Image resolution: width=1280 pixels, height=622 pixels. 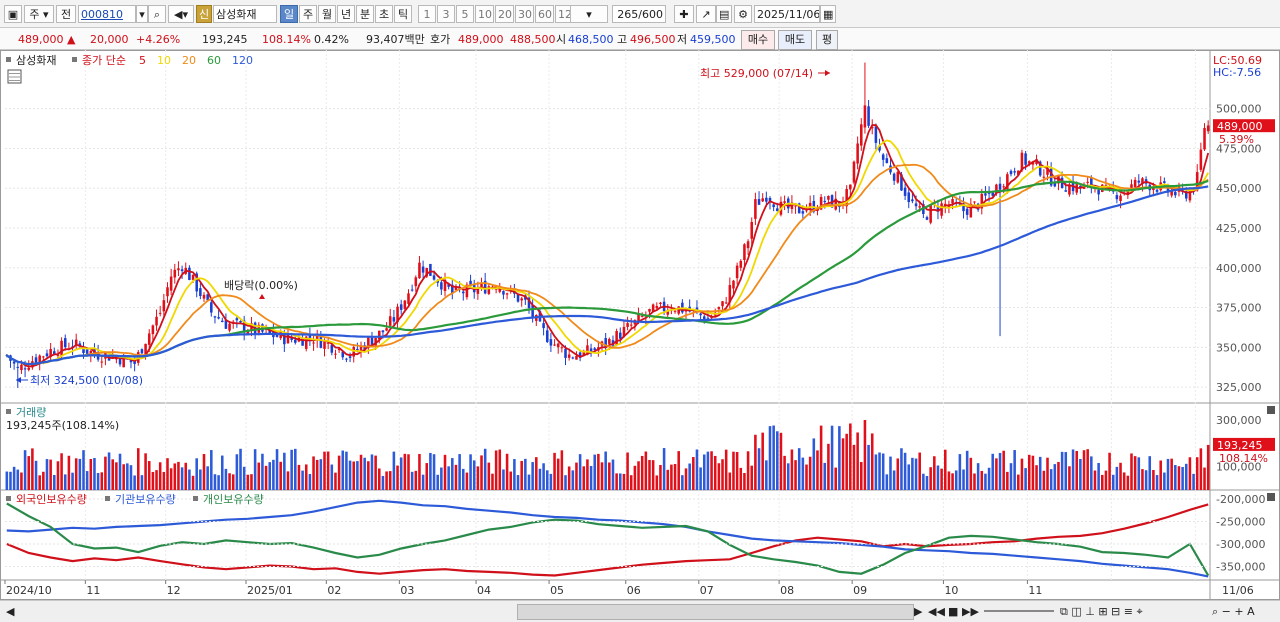 What do you see at coordinates (787, 14) in the screenshot?
I see `date-input: 2025/11/06` at bounding box center [787, 14].